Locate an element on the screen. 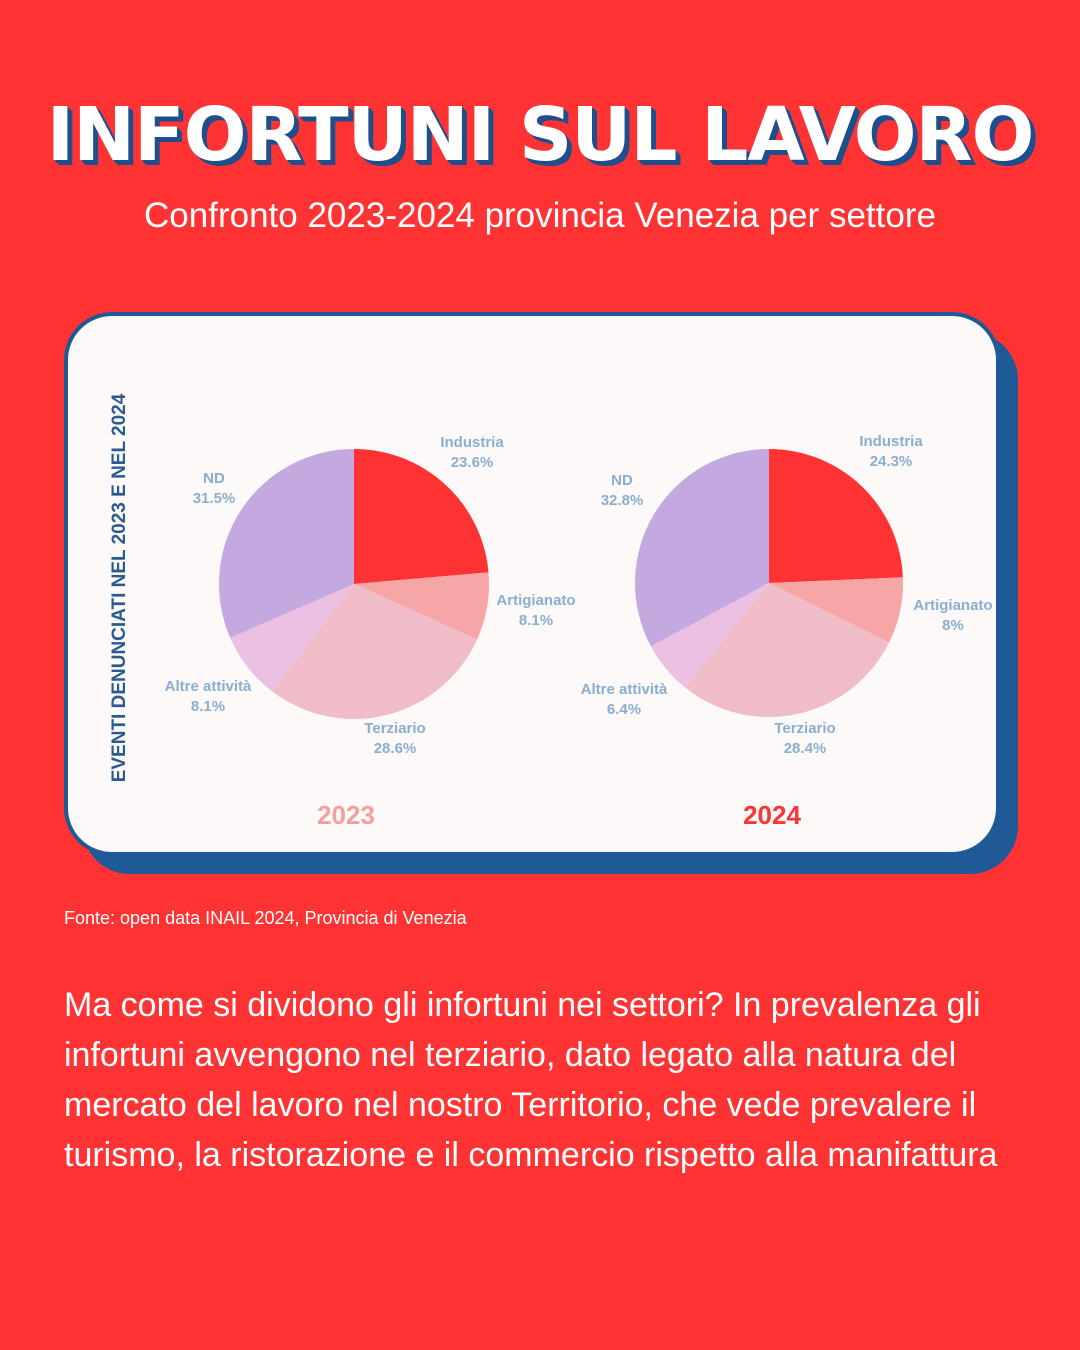 The height and width of the screenshot is (1350, 1080). year-label-2024: 2024 is located at coordinates (772, 815).